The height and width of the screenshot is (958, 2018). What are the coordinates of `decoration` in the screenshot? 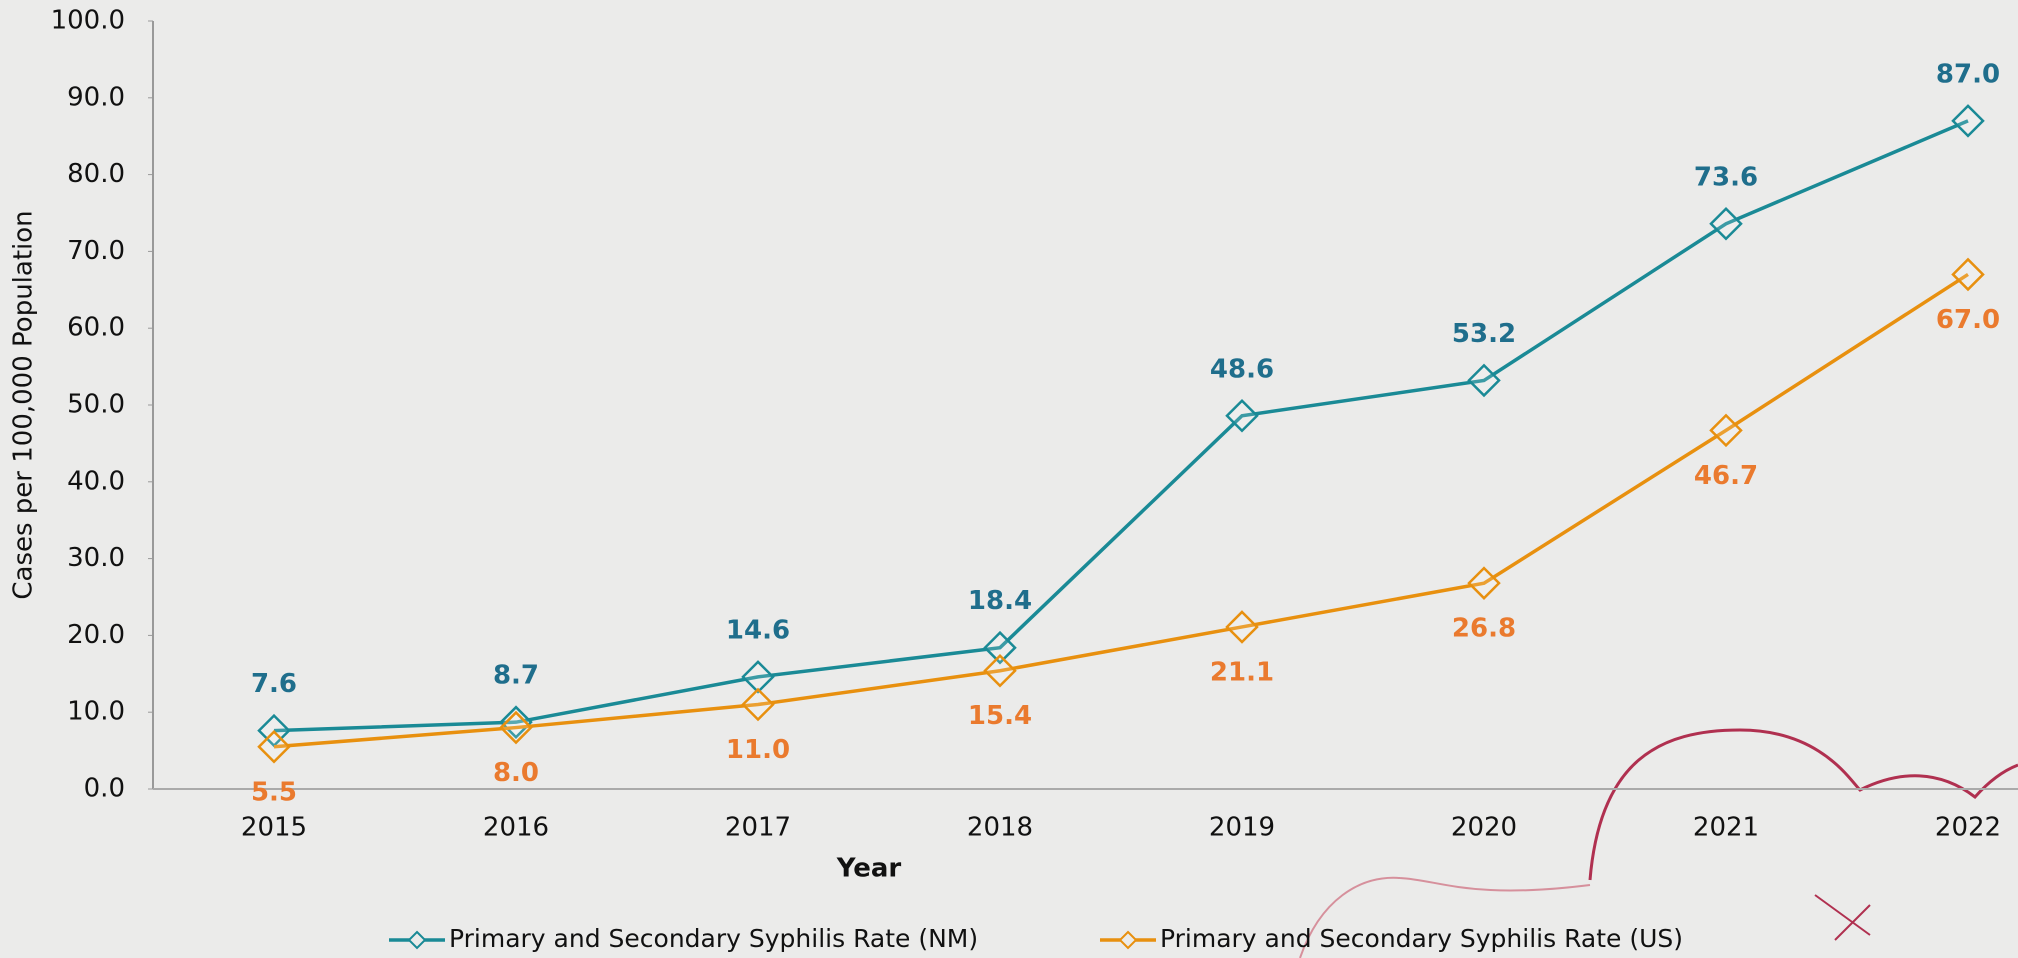 It's located at (1658, 843).